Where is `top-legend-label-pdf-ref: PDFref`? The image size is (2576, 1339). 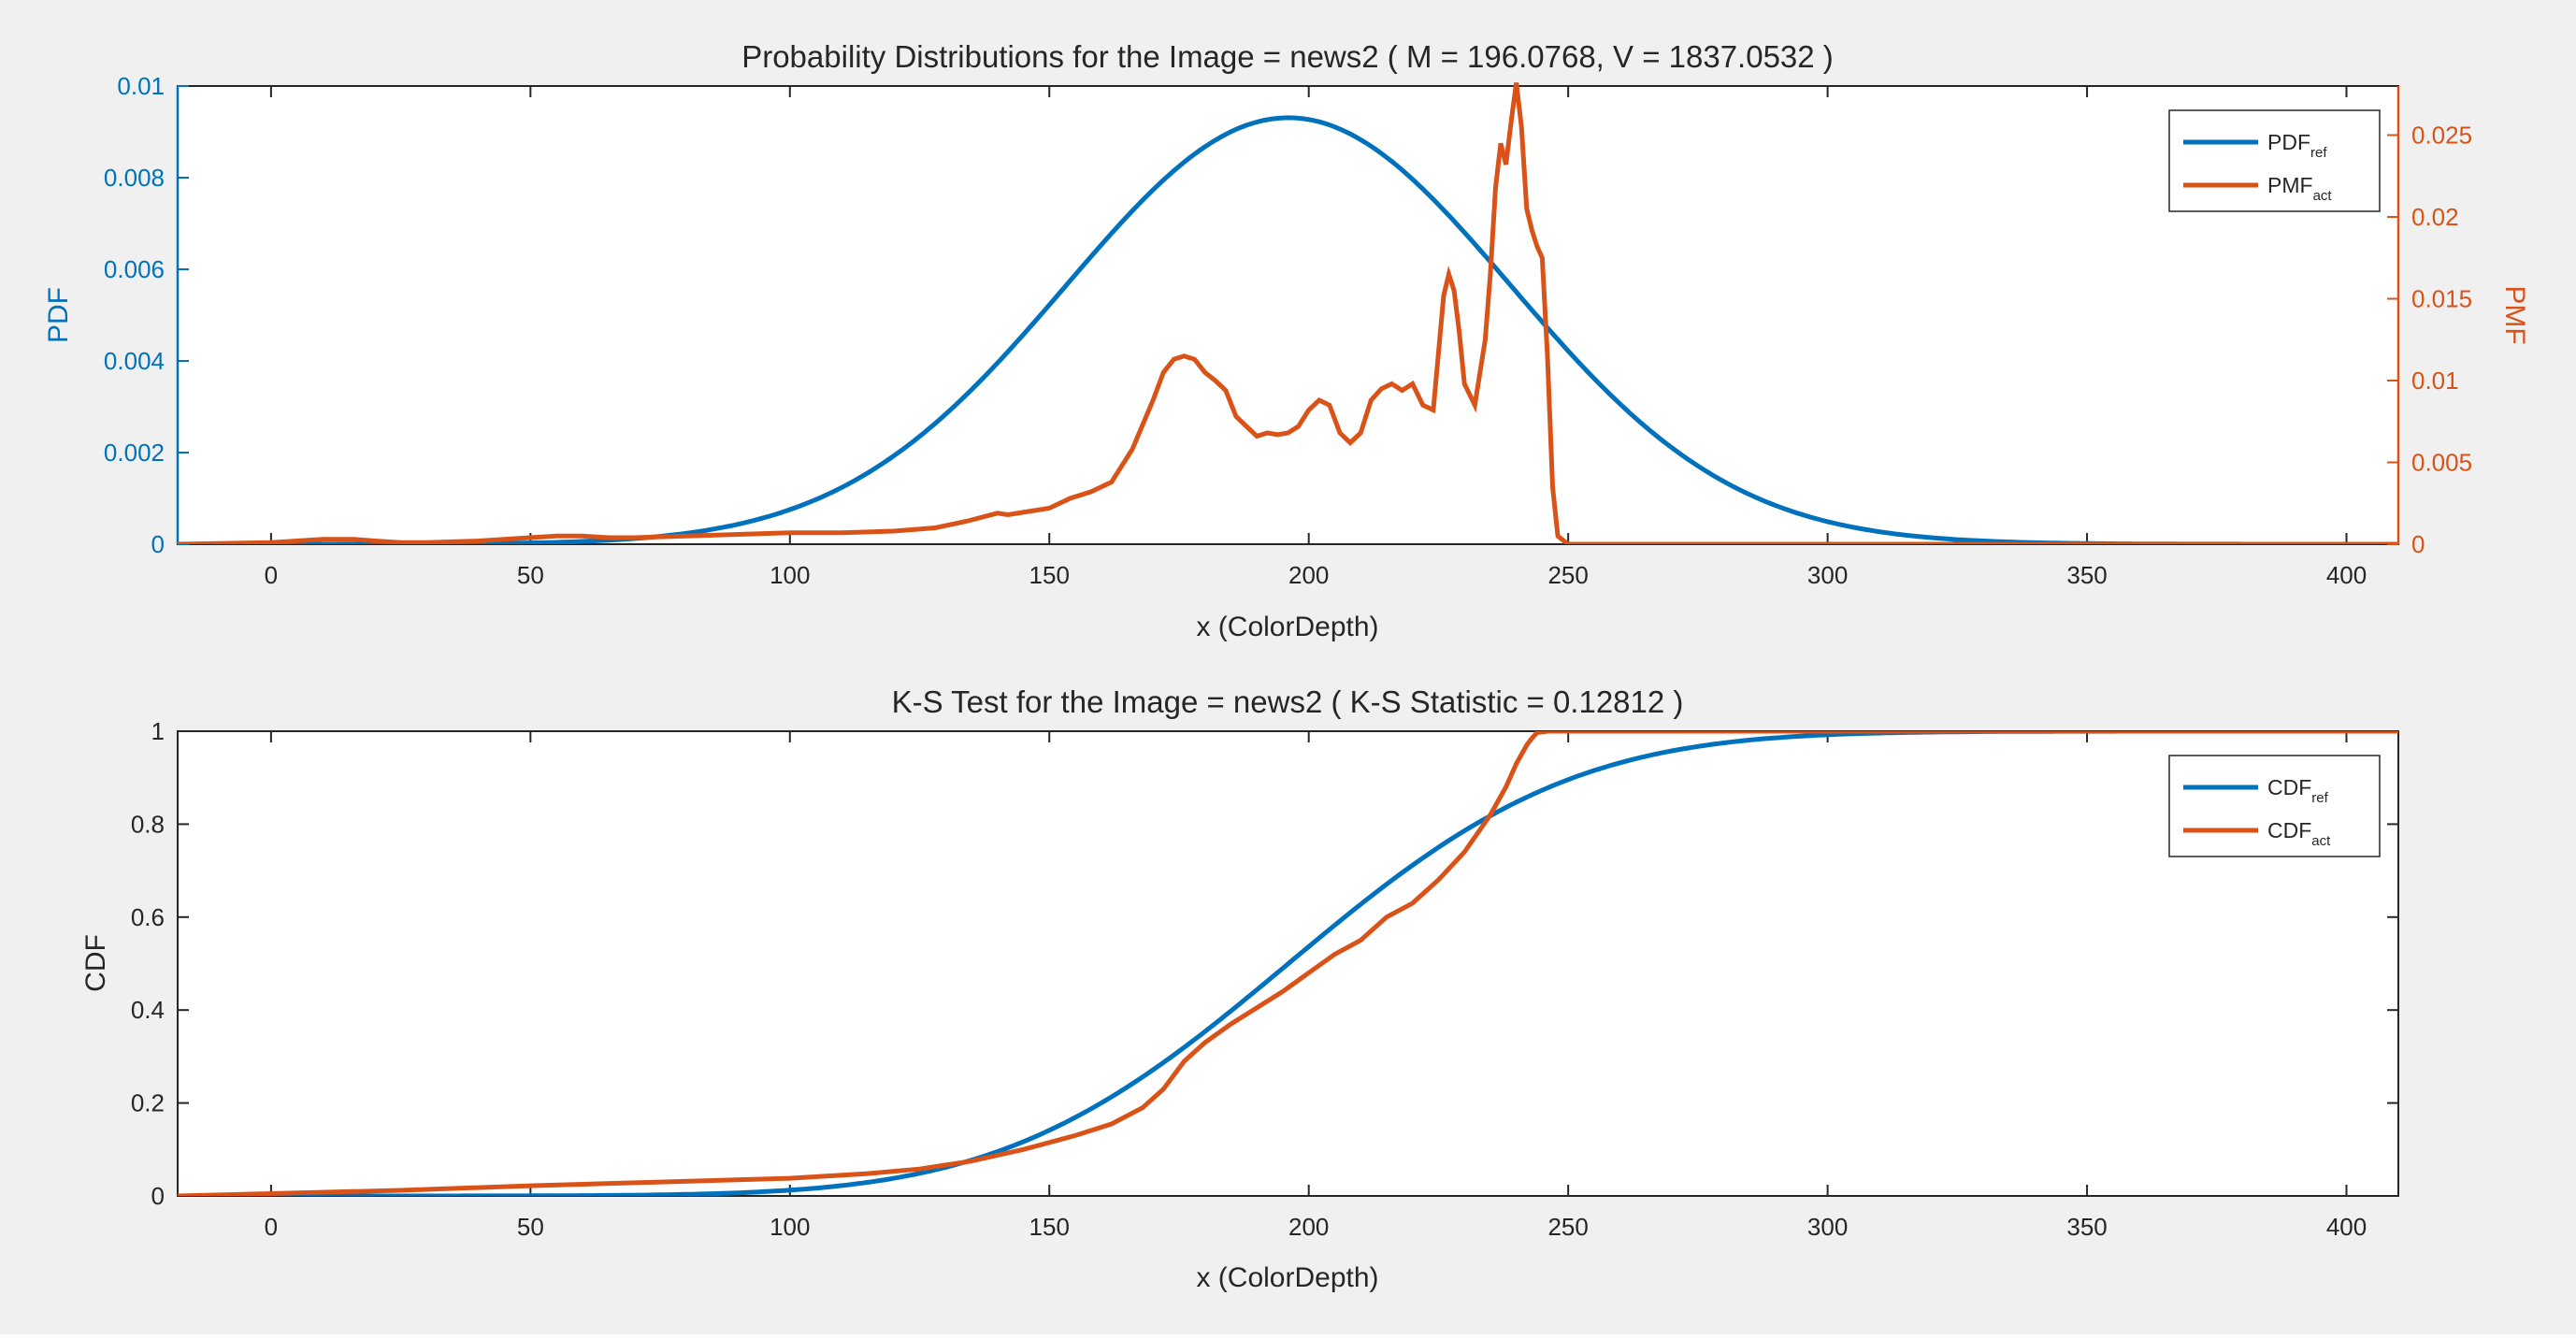
top-legend-label-pdf-ref: PDFref is located at coordinates (2297, 145).